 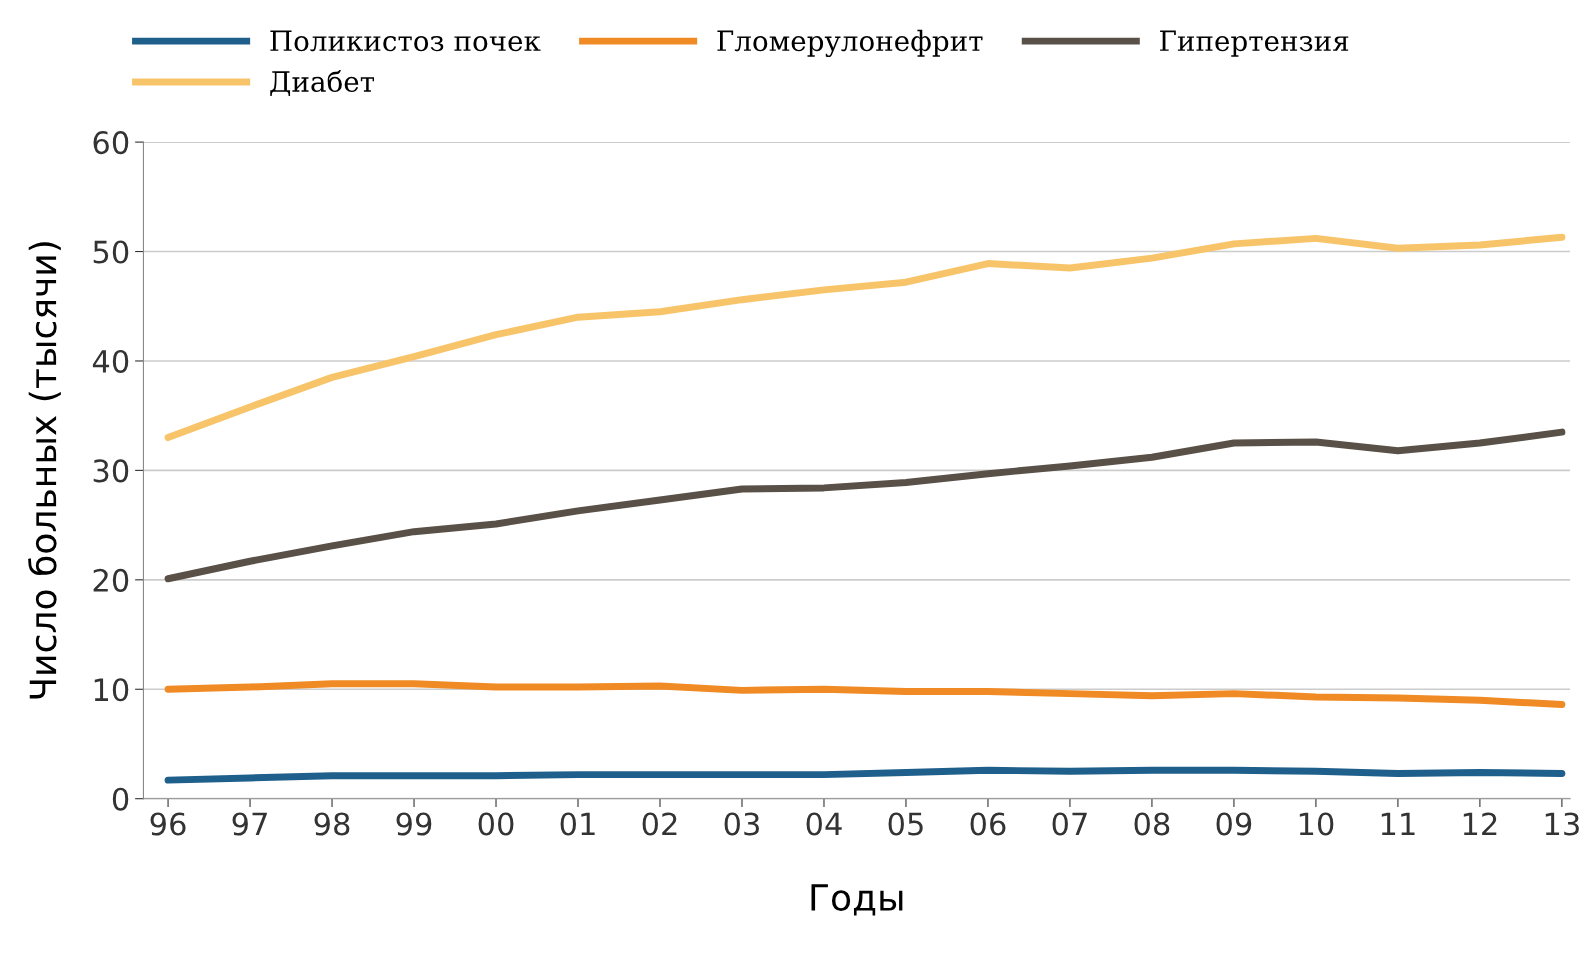 What do you see at coordinates (44, 470) in the screenshot?
I see `y-axis-title: Число больных (тысячи)` at bounding box center [44, 470].